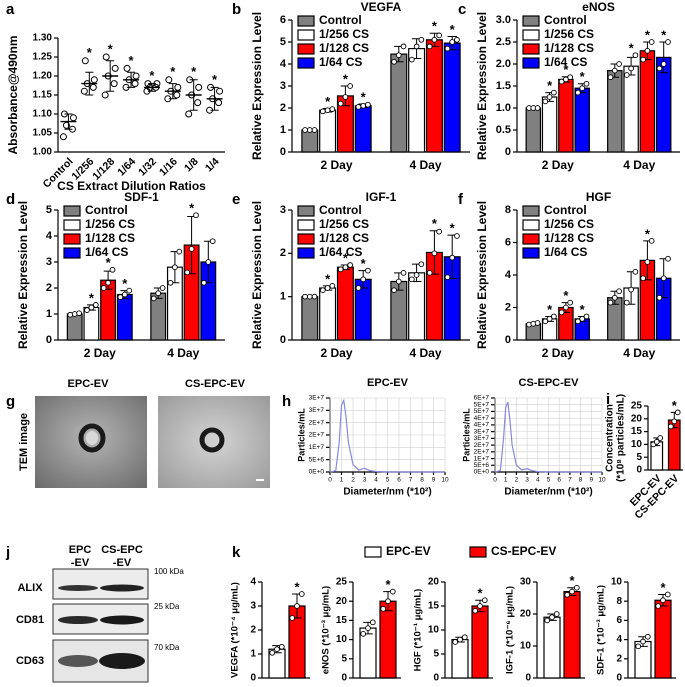 The height and width of the screenshot is (687, 685). I want to click on y-tick-label: 5E+6, so click(482, 465).